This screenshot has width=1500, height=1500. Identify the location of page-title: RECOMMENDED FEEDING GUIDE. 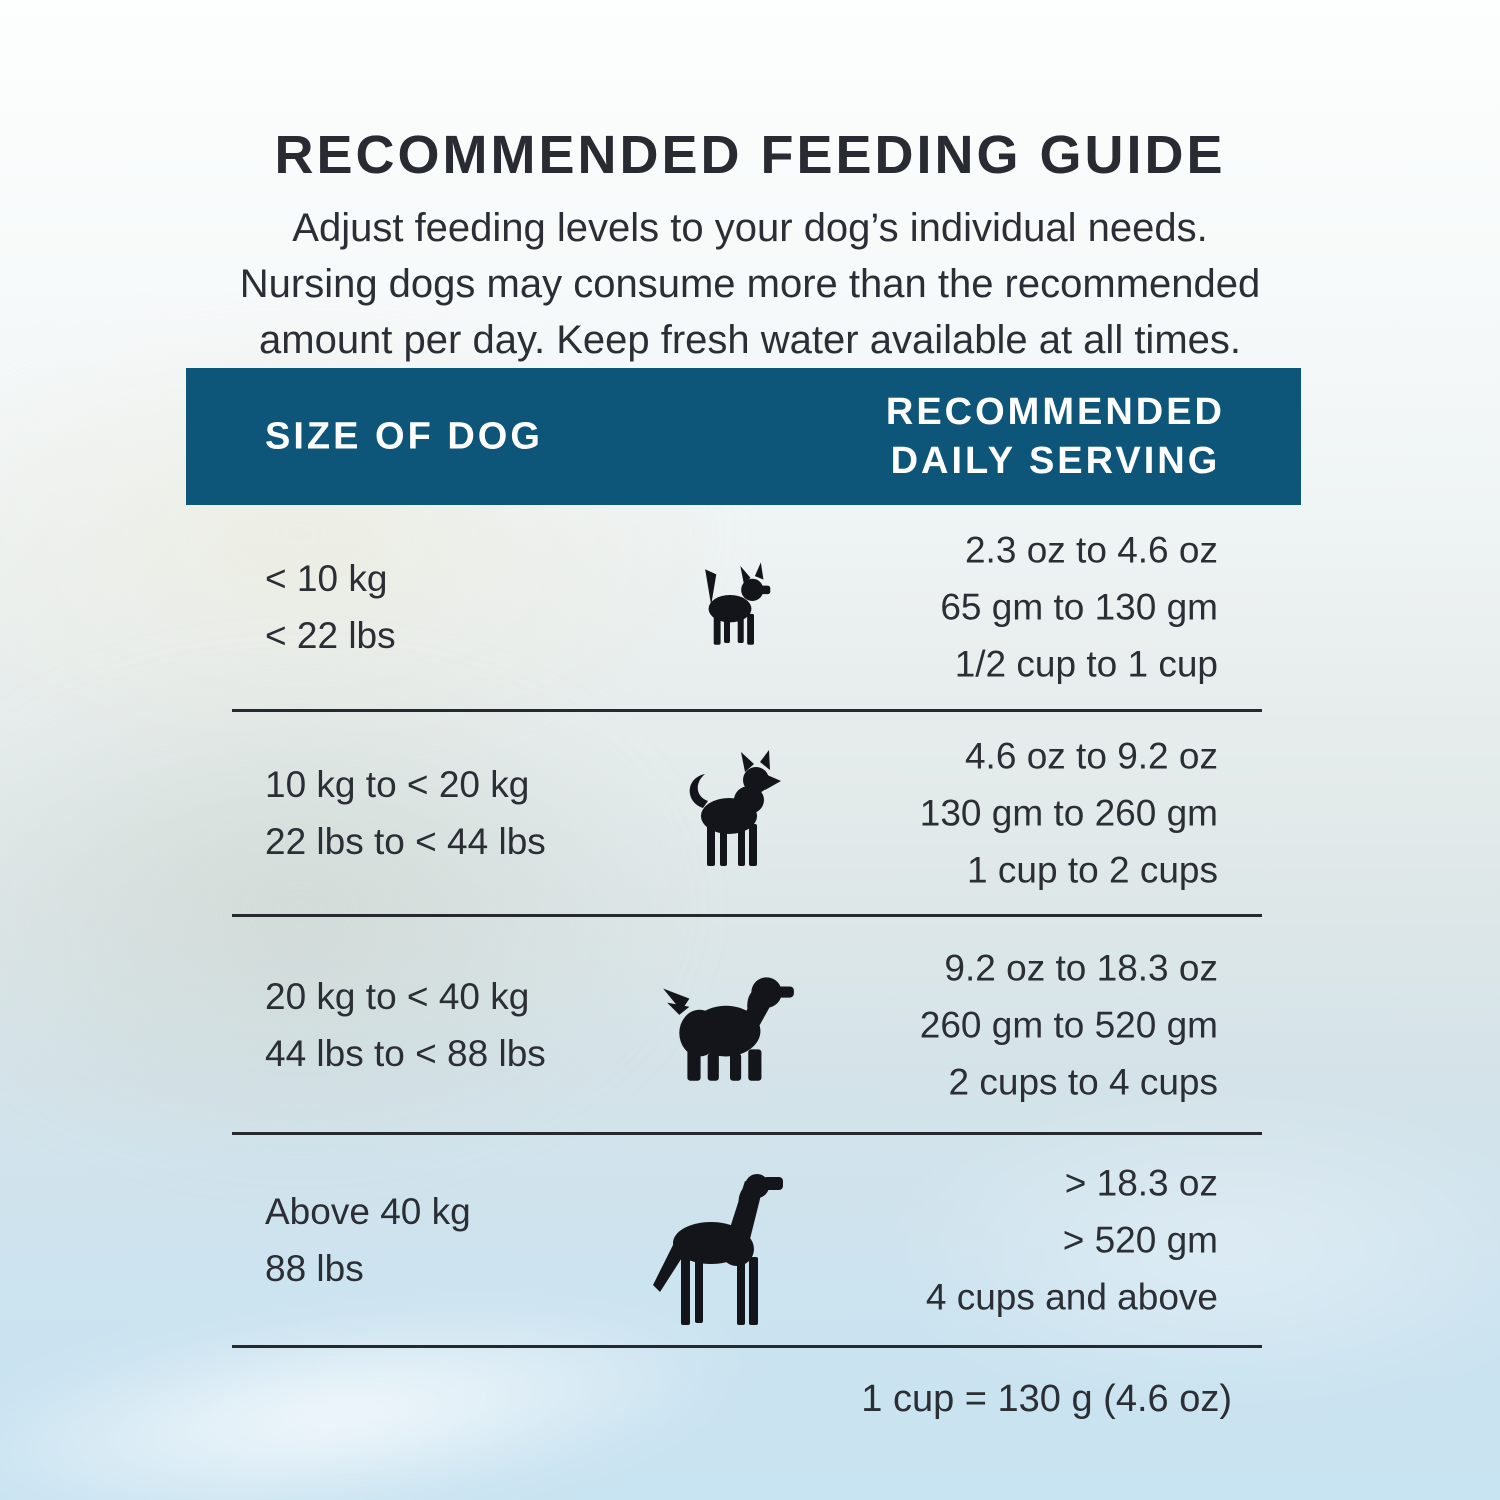
(750, 155).